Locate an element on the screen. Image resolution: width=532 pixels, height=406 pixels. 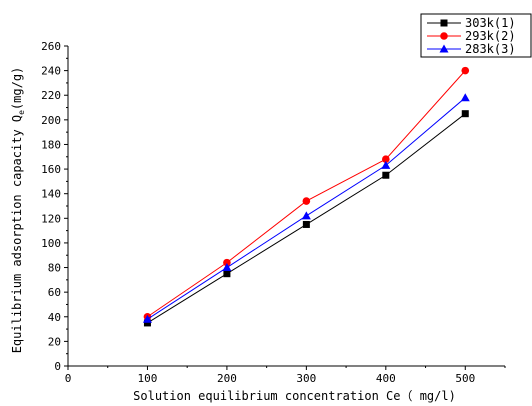
y-axis-title-unit: (mg/g) is located at coordinates (17, 88).